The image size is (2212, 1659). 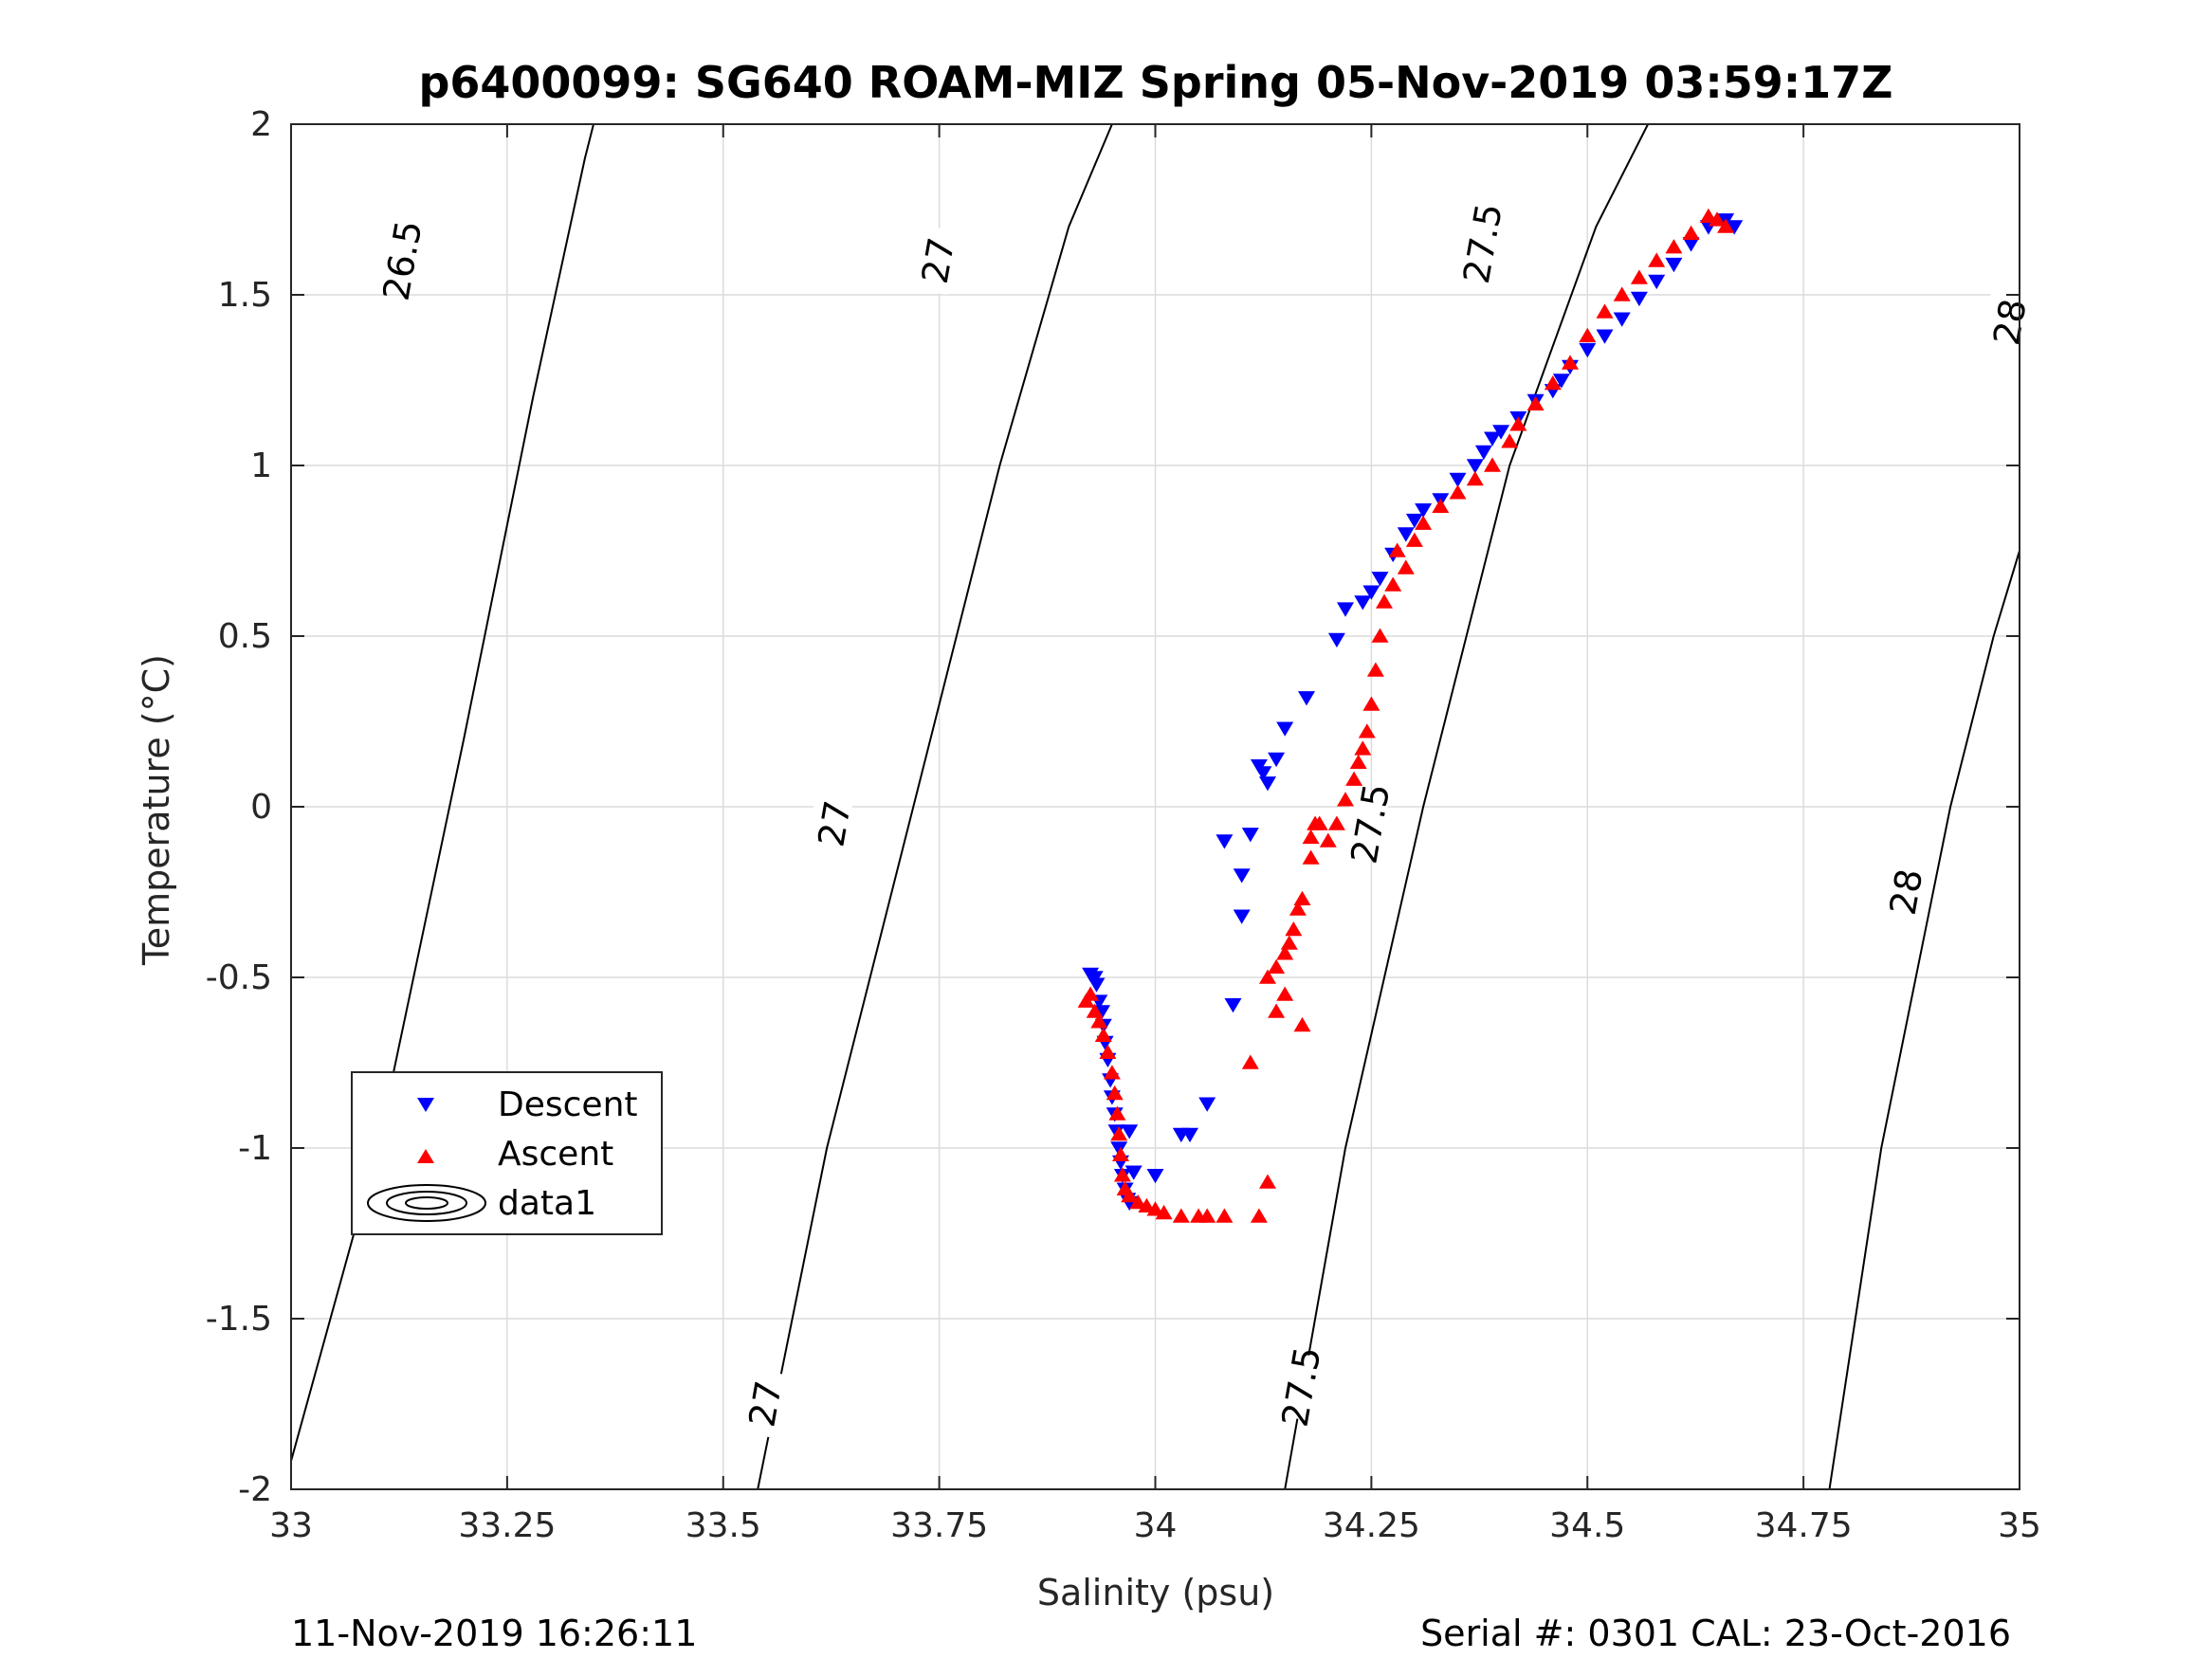 What do you see at coordinates (425, 1156) in the screenshot?
I see `legend-ascent-marker` at bounding box center [425, 1156].